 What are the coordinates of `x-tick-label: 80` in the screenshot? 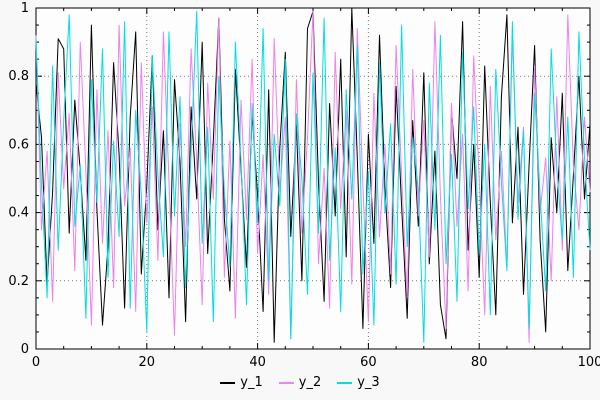 It's located at (479, 362).